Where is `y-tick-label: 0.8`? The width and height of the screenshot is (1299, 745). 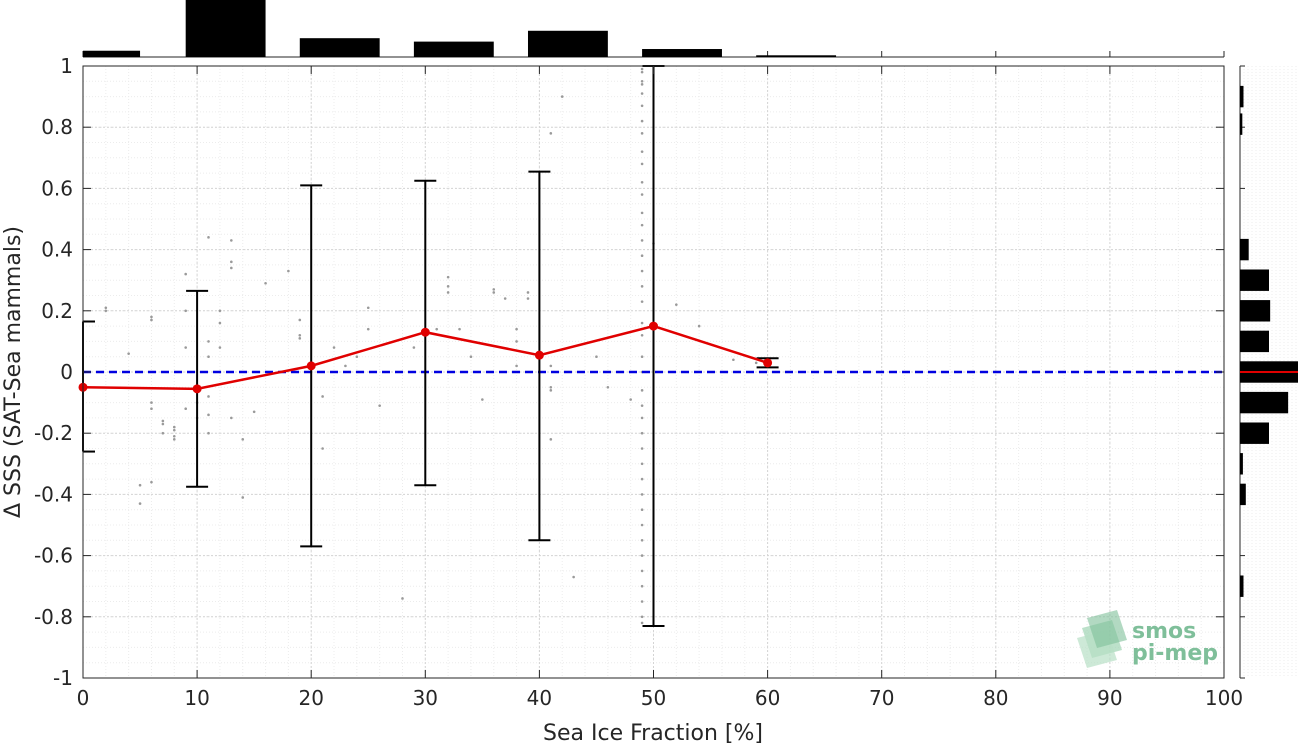 y-tick-label: 0.8 is located at coordinates (57, 127).